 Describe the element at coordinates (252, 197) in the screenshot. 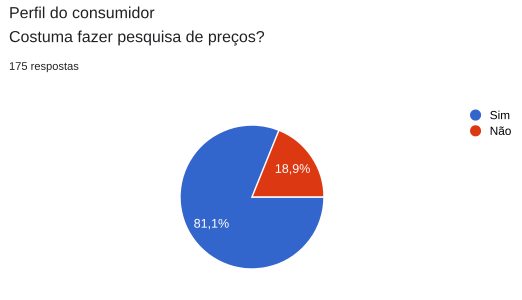

I see `pie-slice` at that location.